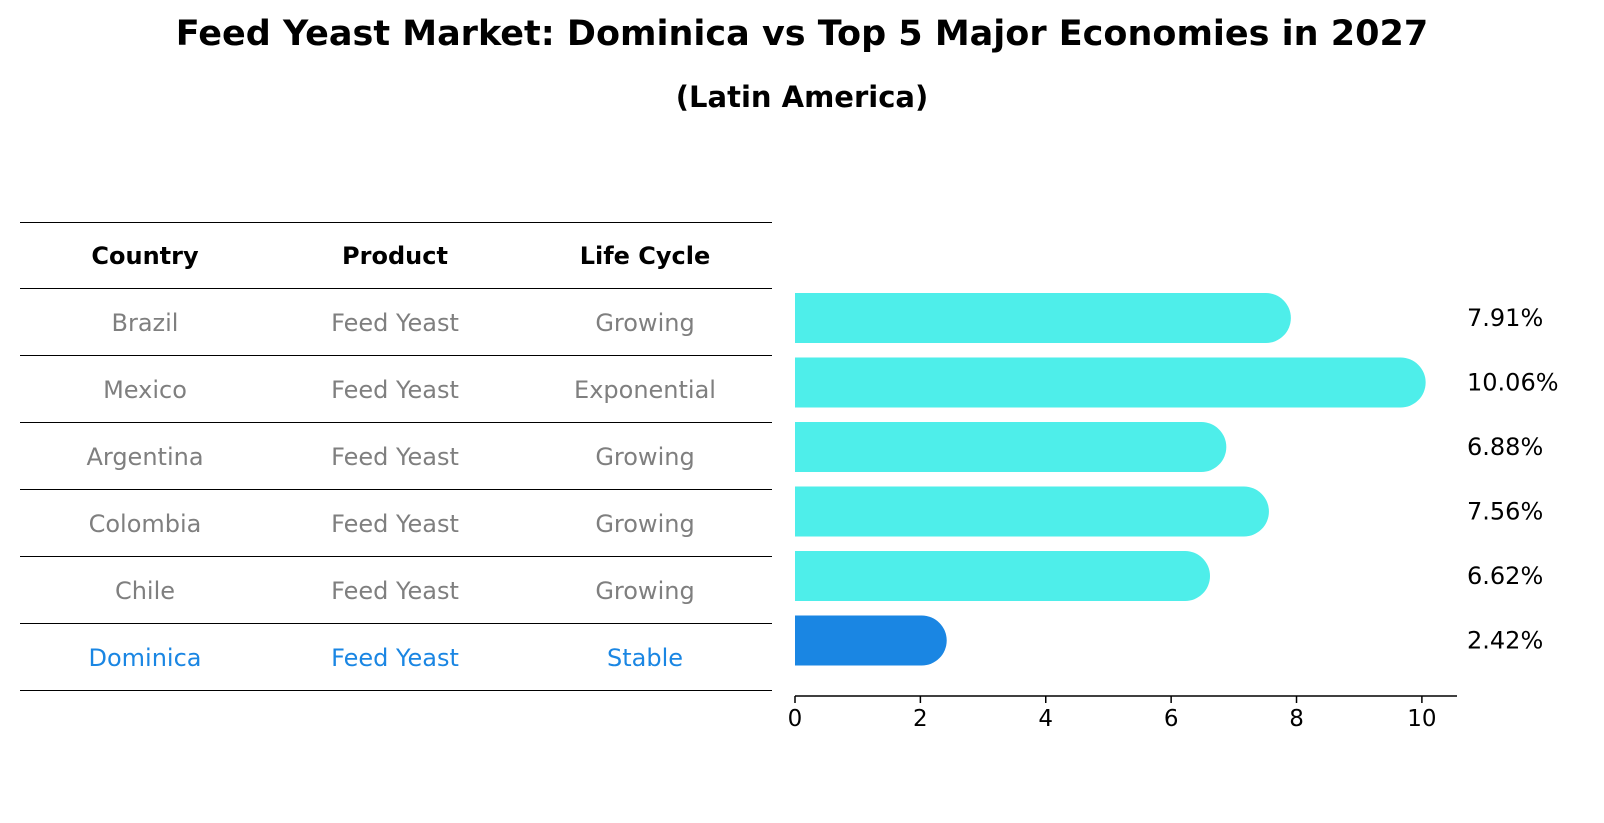 The image size is (1604, 823). I want to click on x-tick-label: 6, so click(1171, 719).